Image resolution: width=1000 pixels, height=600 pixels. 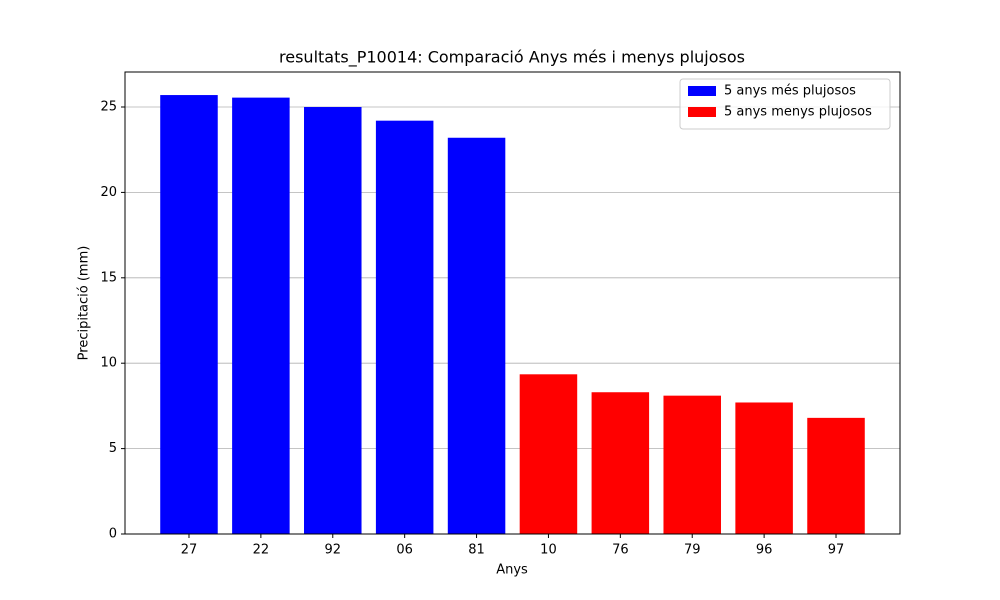 I want to click on y-tick-label: 20, so click(x=108, y=192).